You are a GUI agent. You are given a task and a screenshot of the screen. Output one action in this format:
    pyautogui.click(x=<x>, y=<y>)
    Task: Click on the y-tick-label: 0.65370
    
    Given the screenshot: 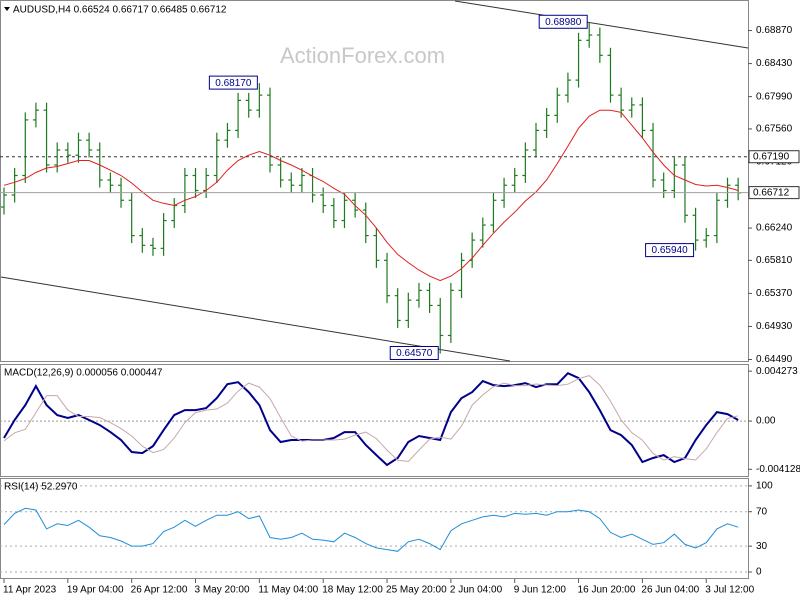 What is the action you would take?
    pyautogui.click(x=774, y=293)
    